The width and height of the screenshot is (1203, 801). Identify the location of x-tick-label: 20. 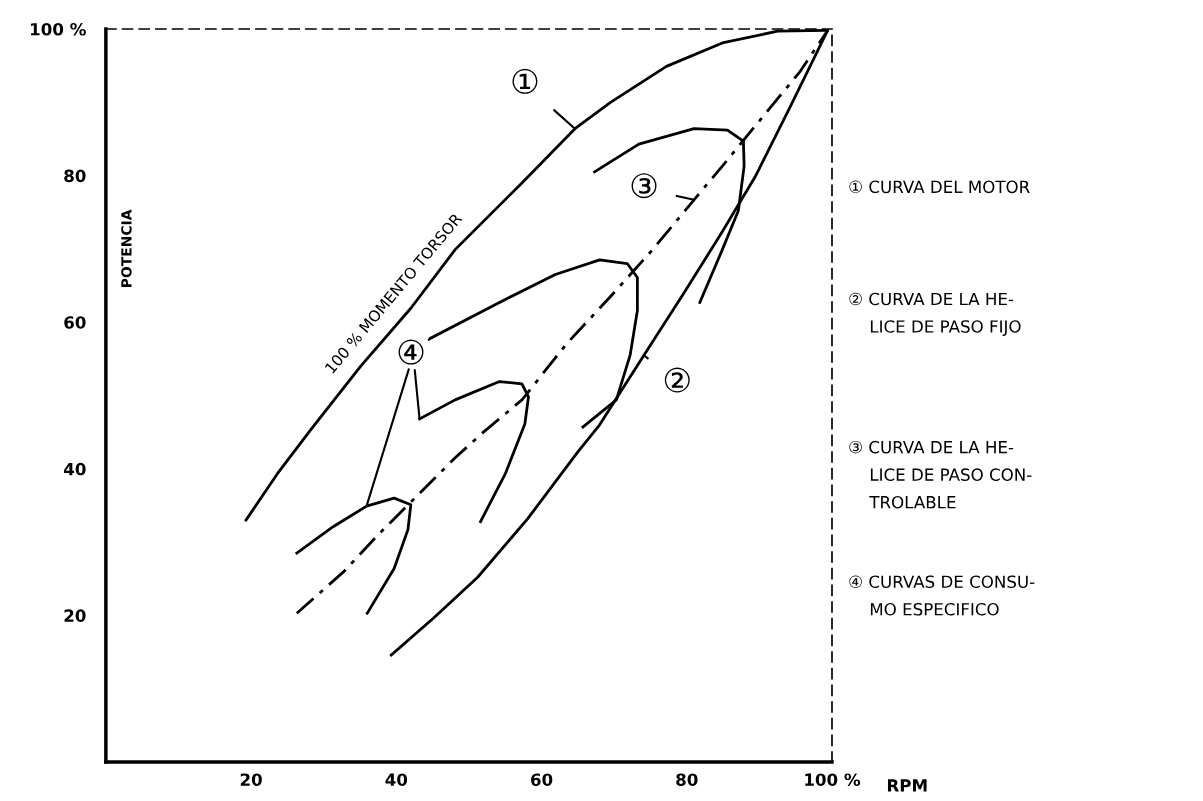
(251, 779).